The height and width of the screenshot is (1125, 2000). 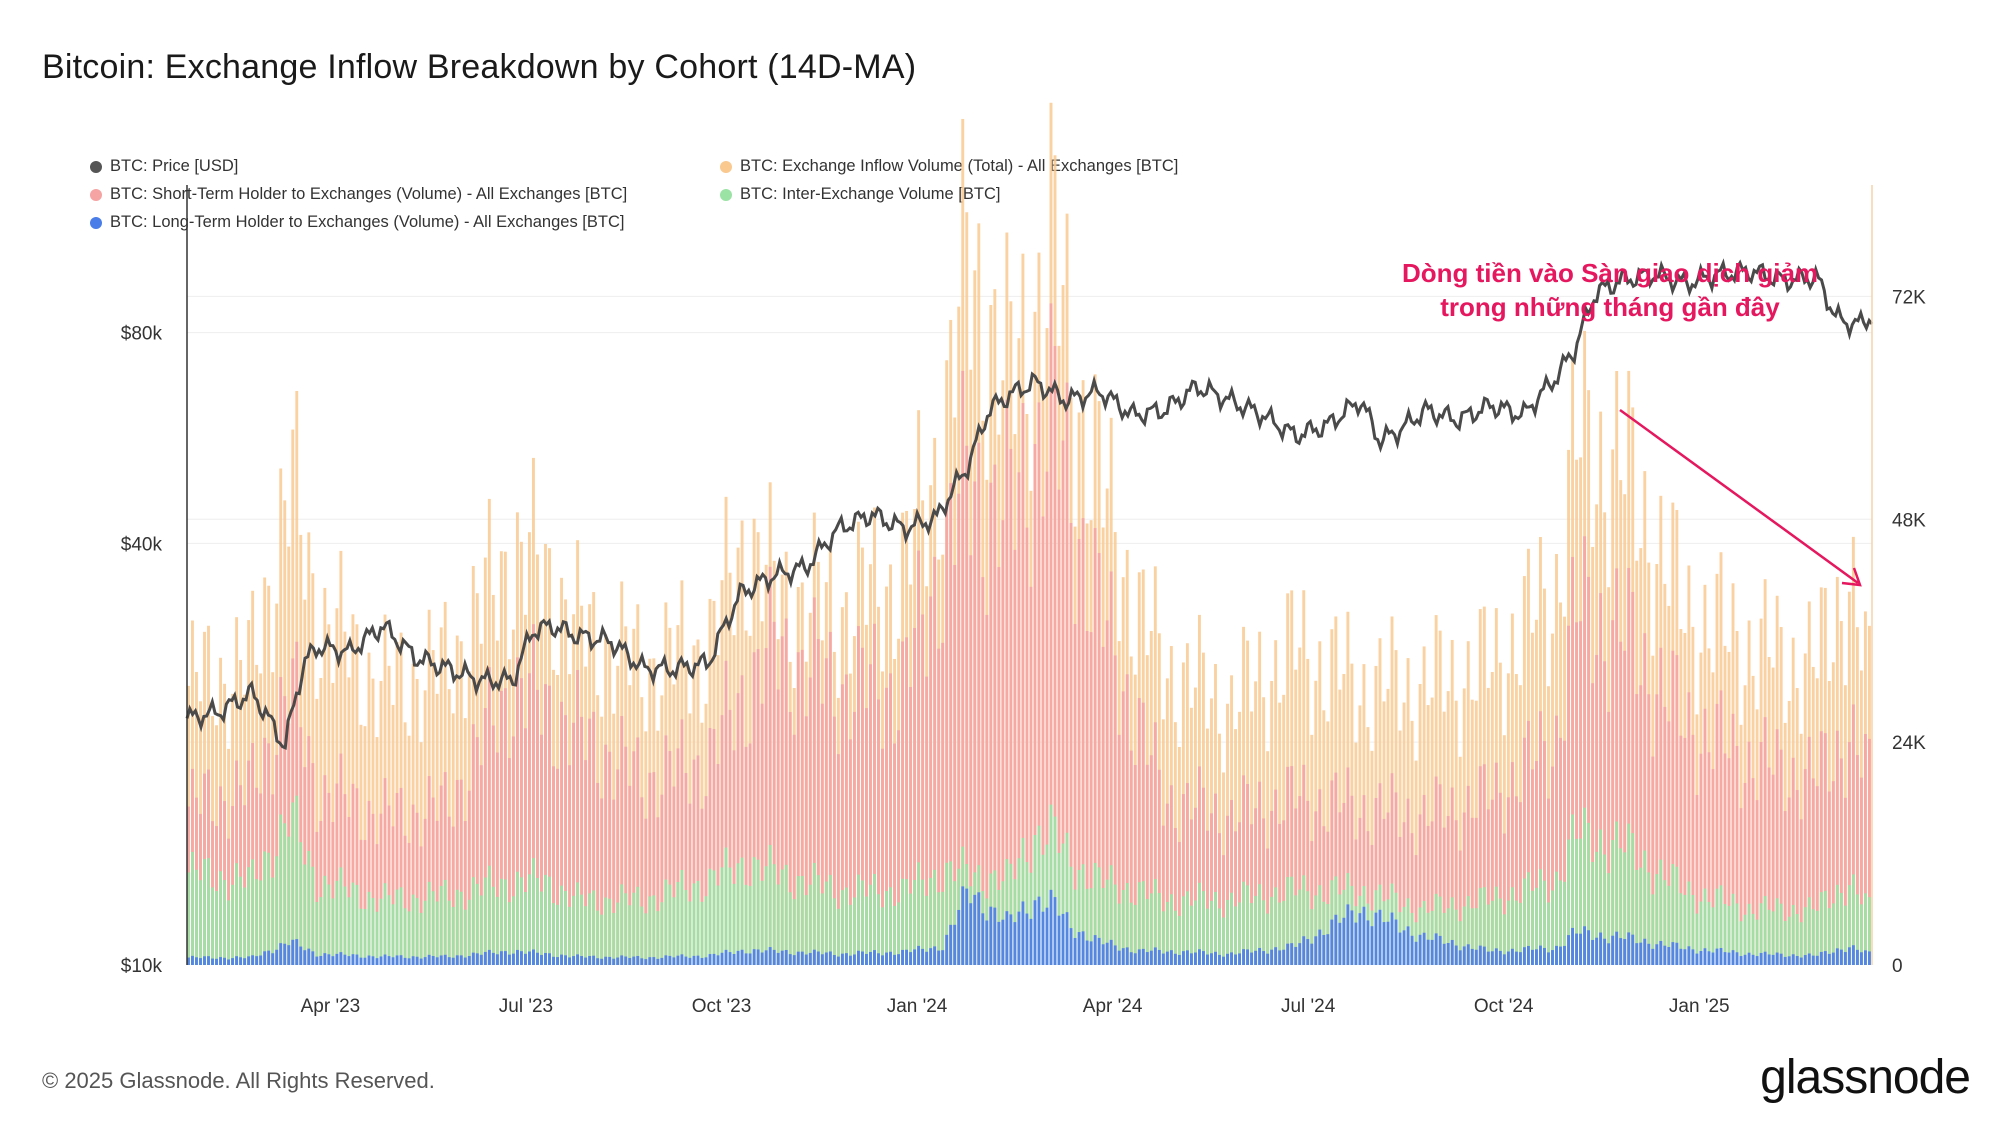 I want to click on x-tick-label: Oct '23, so click(x=722, y=1006).